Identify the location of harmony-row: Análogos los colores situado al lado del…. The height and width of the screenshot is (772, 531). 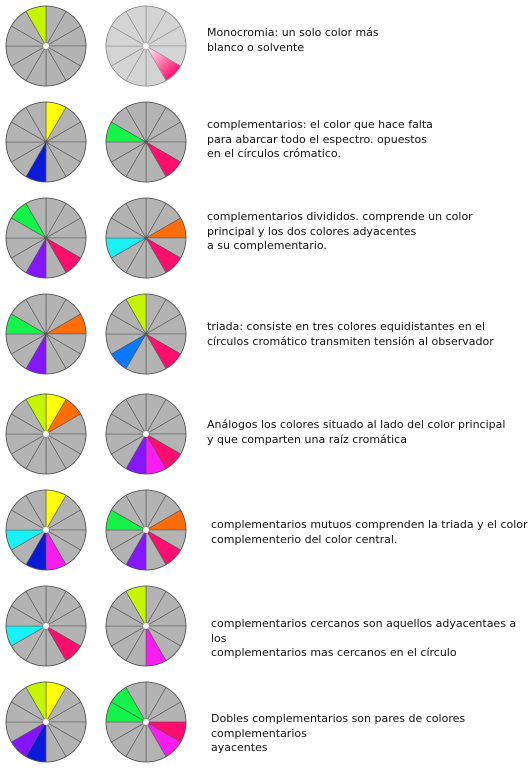
(265, 436).